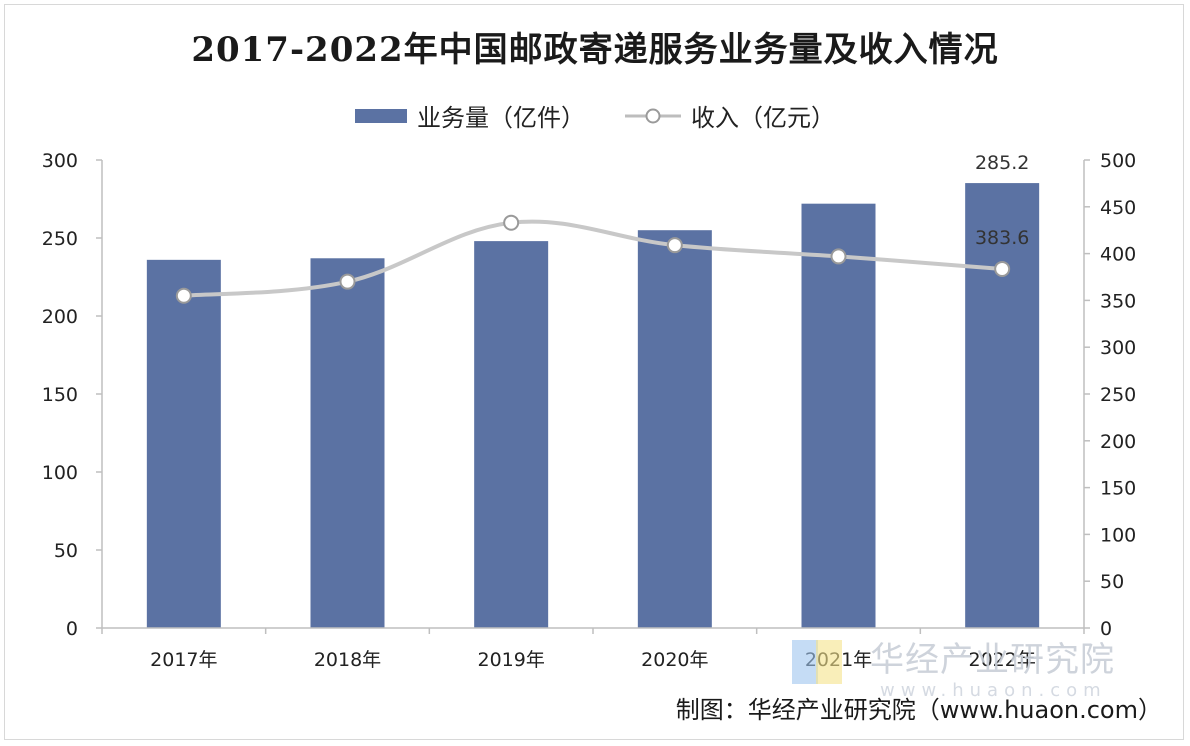  I want to click on x-tick-label: 2019年, so click(510, 660).